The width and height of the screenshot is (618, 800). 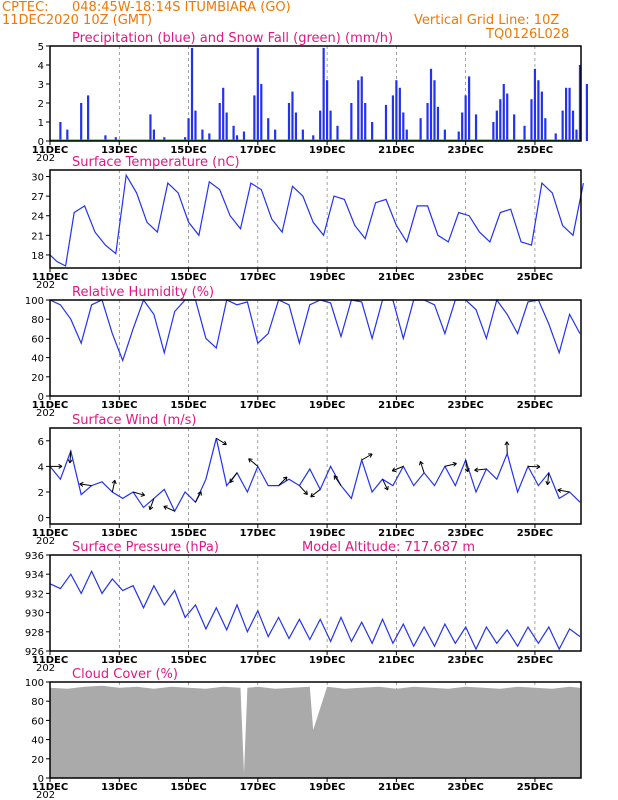 What do you see at coordinates (134, 420) in the screenshot?
I see `panel-title: Surface Wind (m/s)` at bounding box center [134, 420].